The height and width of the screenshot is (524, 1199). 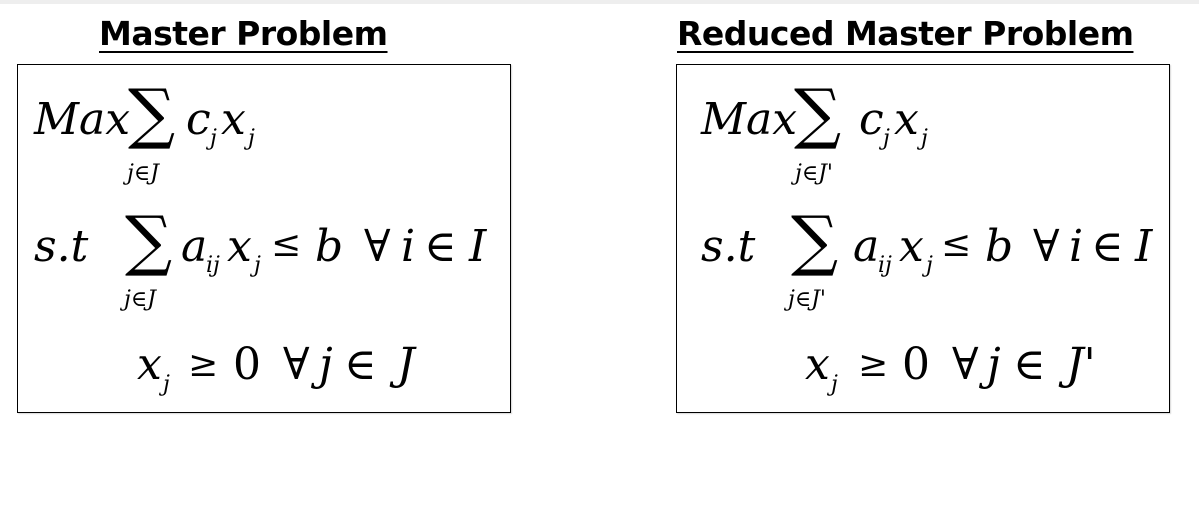 I want to click on nonneg-set: J', so click(x=1081, y=364).